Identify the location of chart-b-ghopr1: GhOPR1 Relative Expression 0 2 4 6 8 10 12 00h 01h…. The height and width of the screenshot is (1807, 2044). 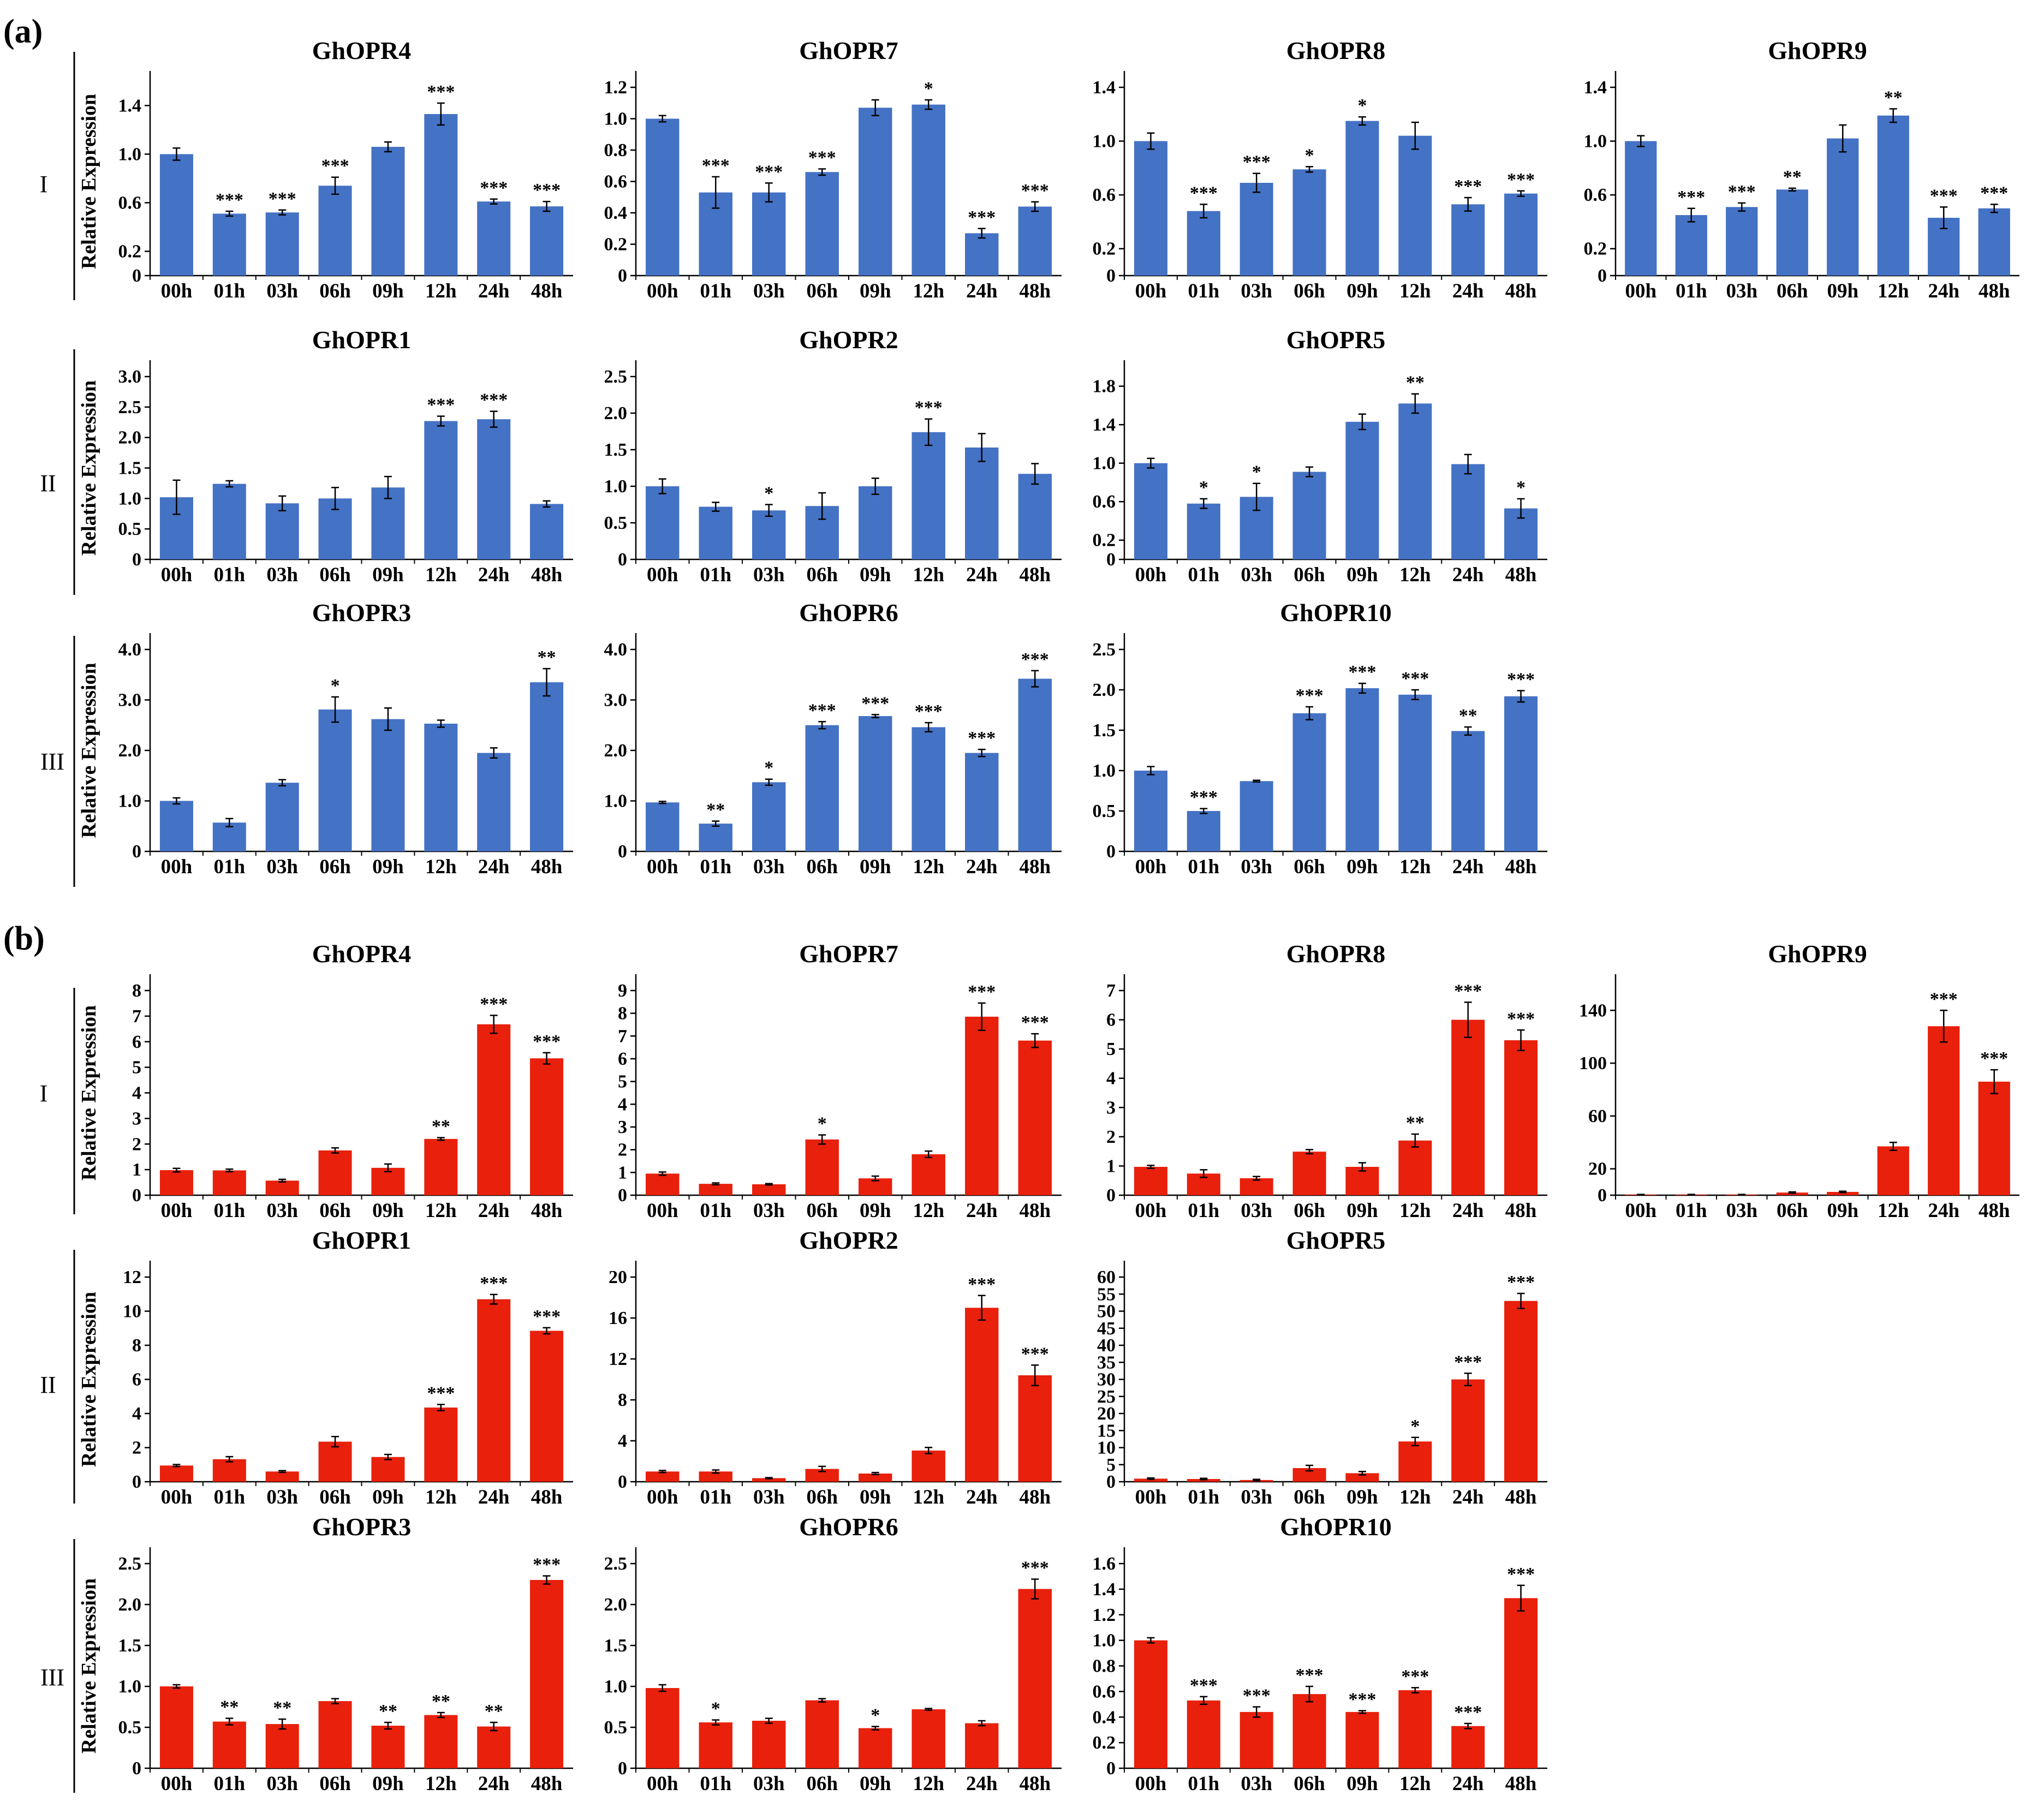
(326, 1367).